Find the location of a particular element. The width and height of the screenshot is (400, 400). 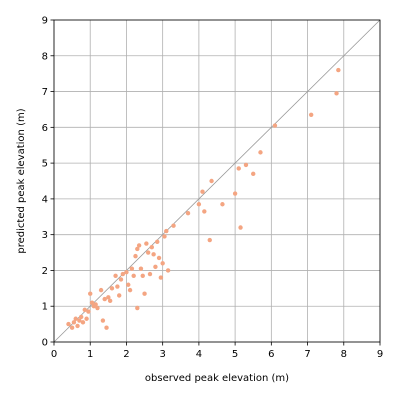

y-tick-label: 7 is located at coordinates (45, 92).